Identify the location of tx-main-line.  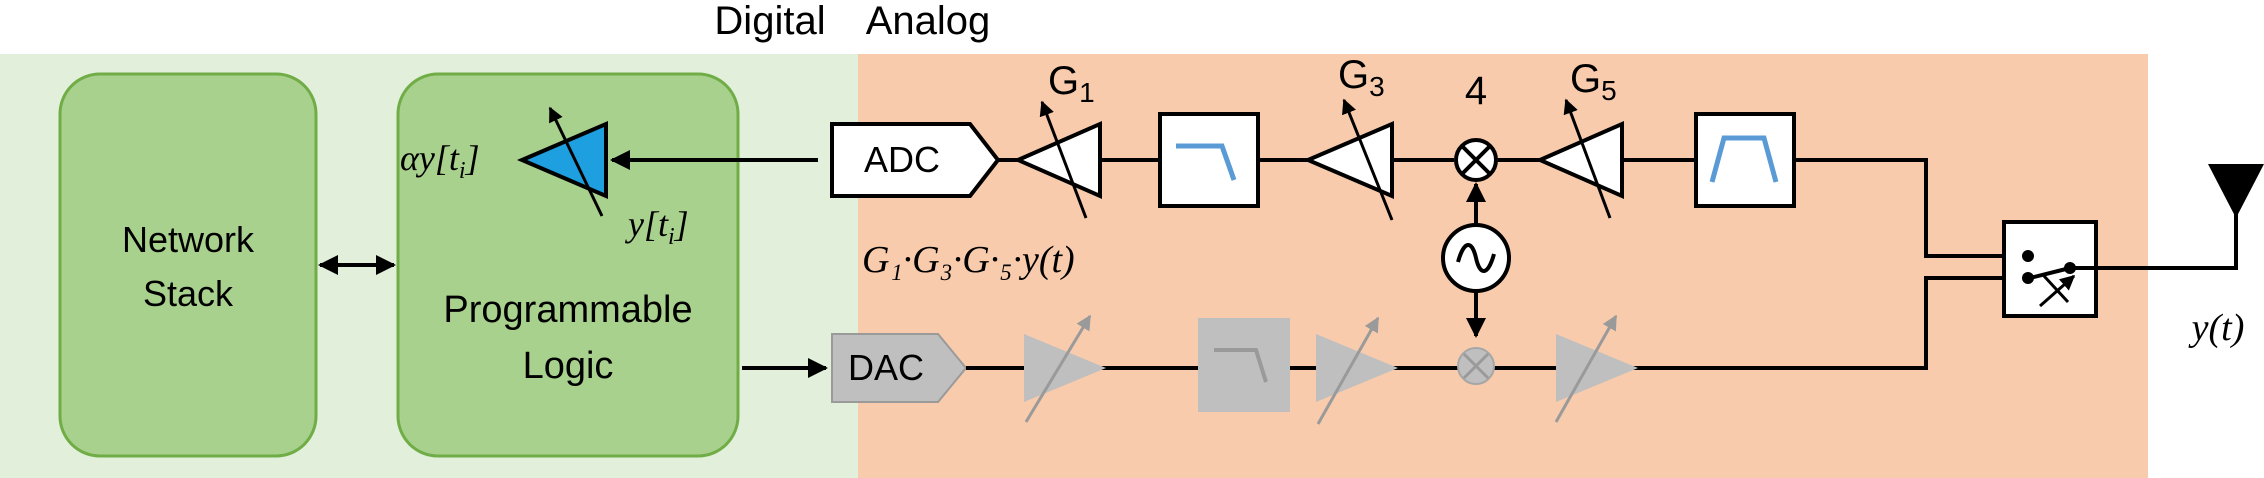
(1501, 323).